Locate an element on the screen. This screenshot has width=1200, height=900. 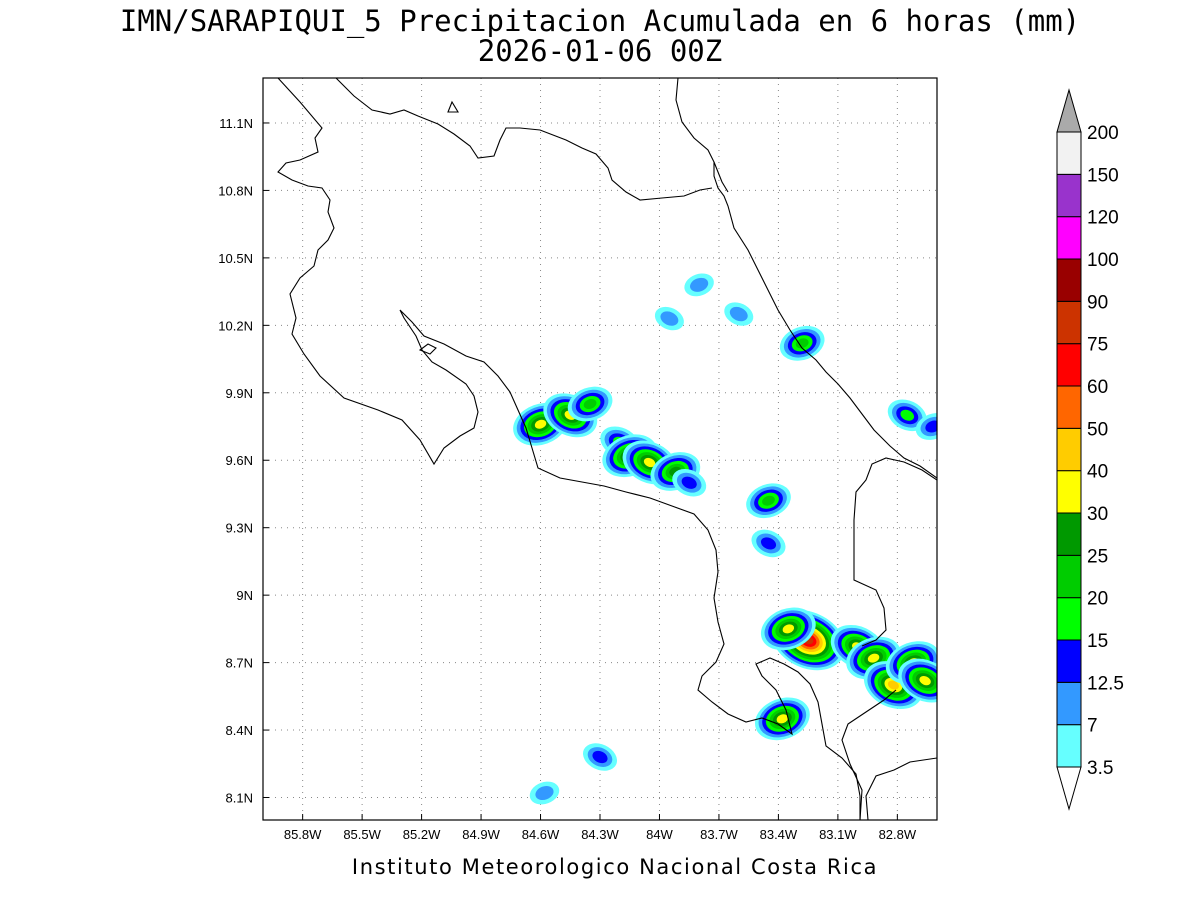
colorbar-label: 200 is located at coordinates (1103, 133).